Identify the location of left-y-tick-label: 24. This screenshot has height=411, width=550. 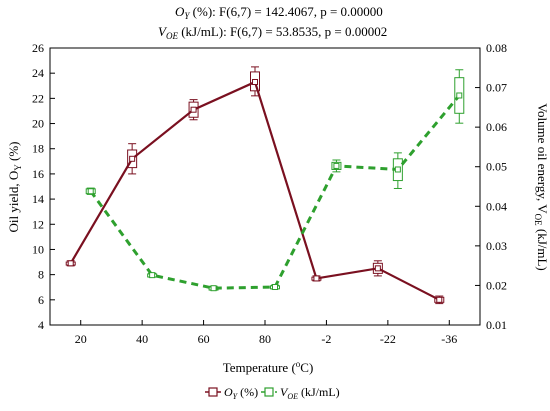
(38, 73).